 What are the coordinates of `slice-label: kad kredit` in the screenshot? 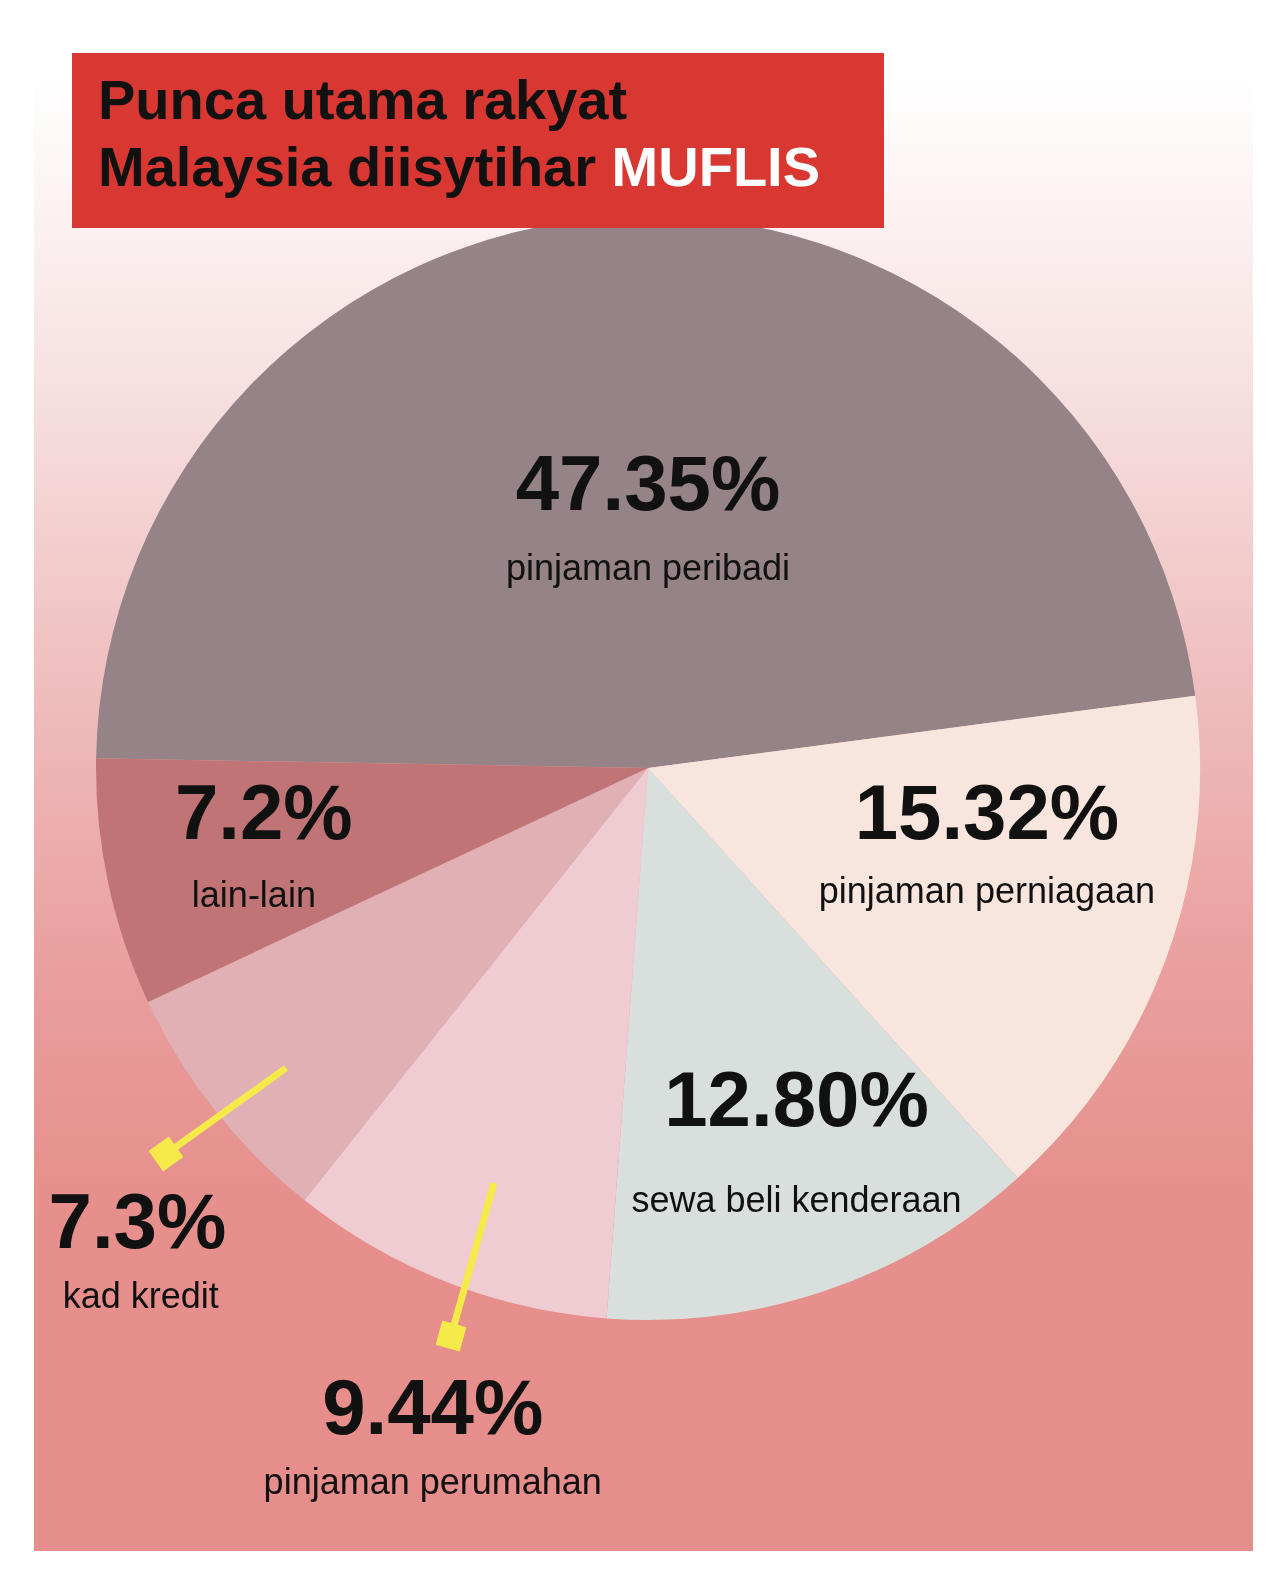 It's located at (140, 1295).